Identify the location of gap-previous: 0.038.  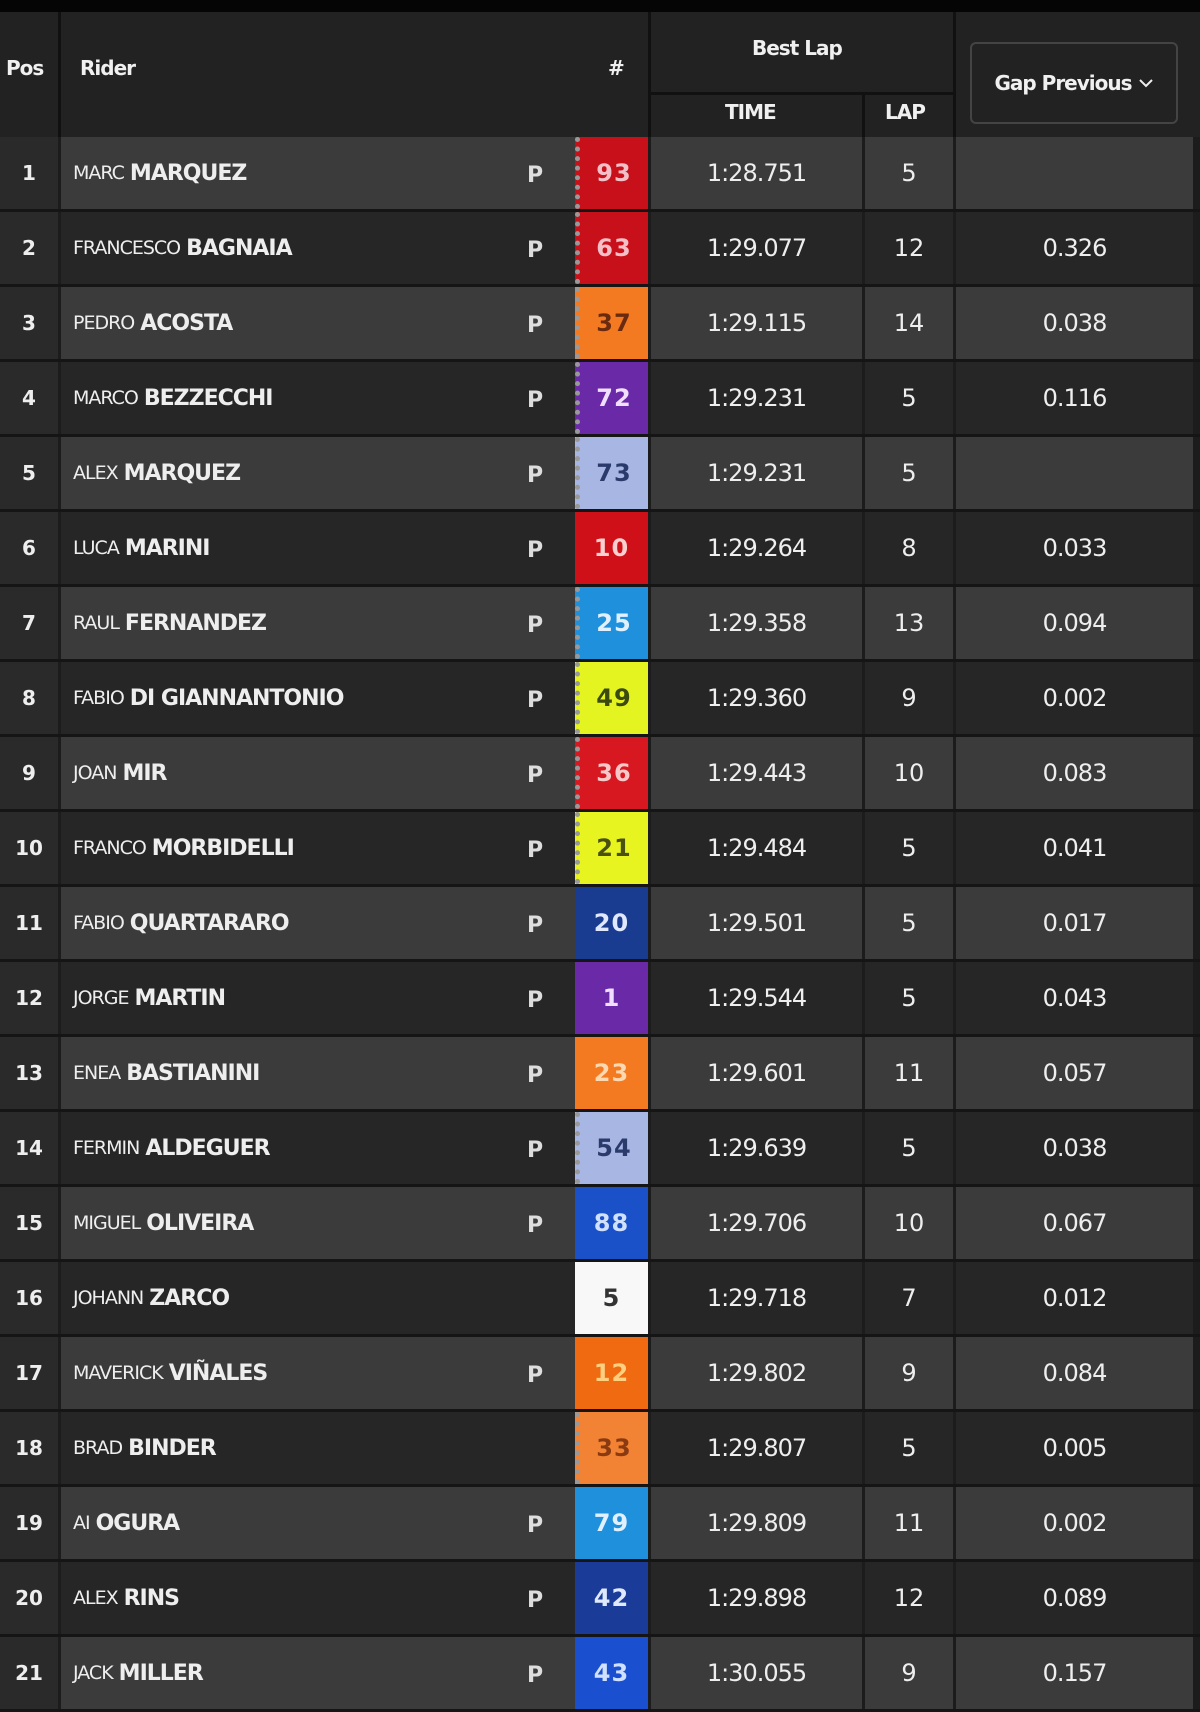
(1074, 323).